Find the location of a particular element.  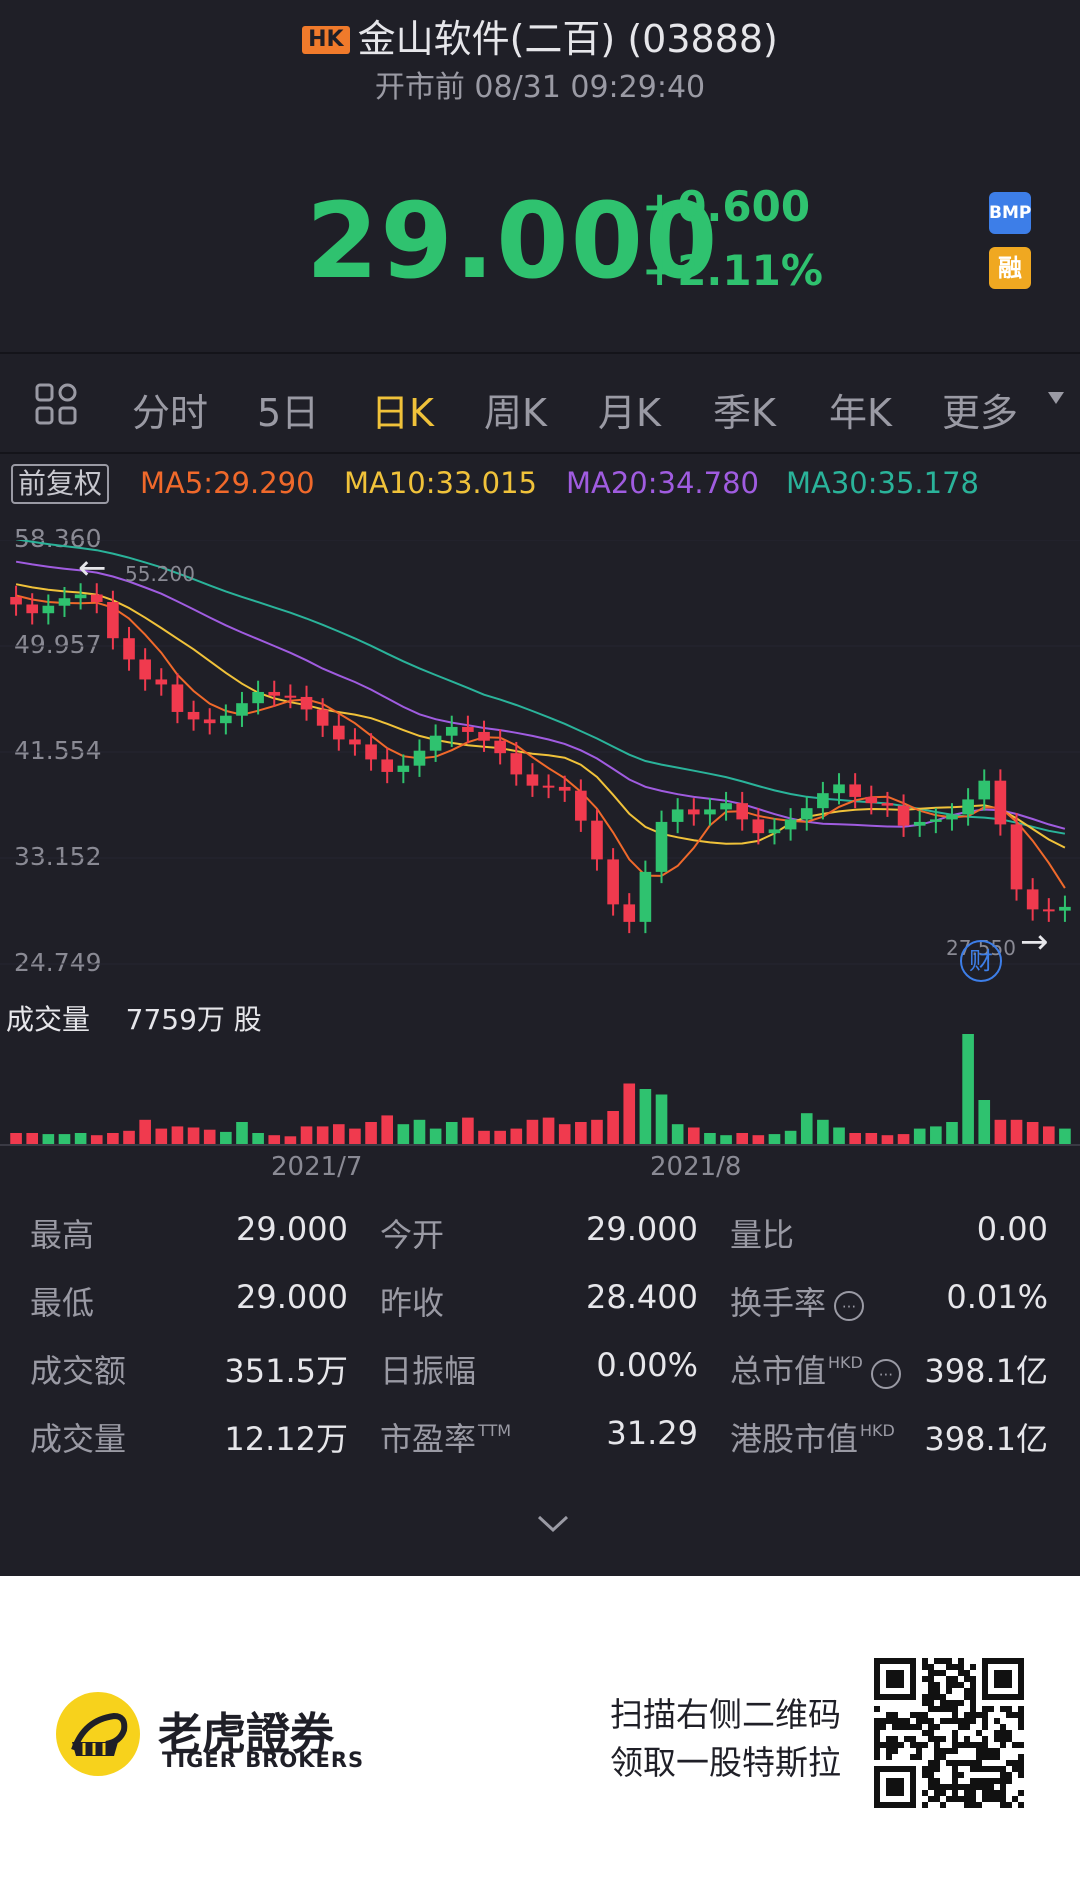

tab-yearly-k: 年K is located at coordinates (860, 413).